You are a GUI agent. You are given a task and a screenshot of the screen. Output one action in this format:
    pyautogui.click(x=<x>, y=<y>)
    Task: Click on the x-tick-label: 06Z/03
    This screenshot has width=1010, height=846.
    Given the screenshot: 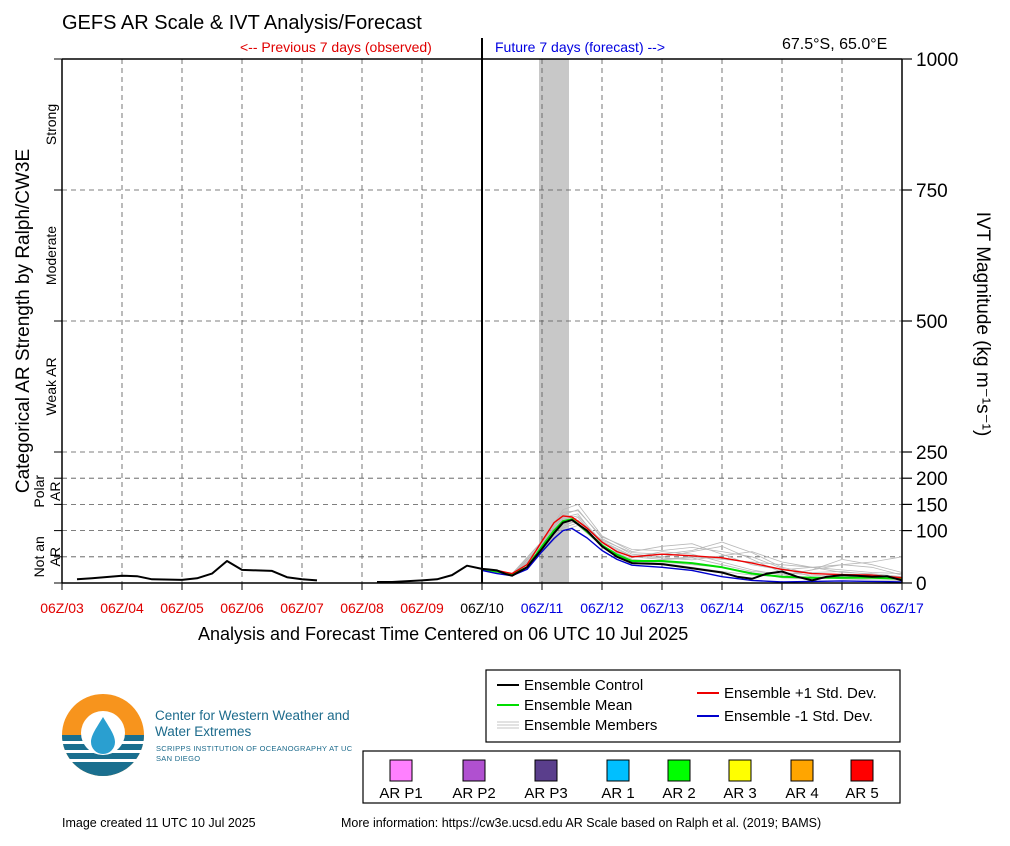 What is the action you would take?
    pyautogui.click(x=62, y=608)
    